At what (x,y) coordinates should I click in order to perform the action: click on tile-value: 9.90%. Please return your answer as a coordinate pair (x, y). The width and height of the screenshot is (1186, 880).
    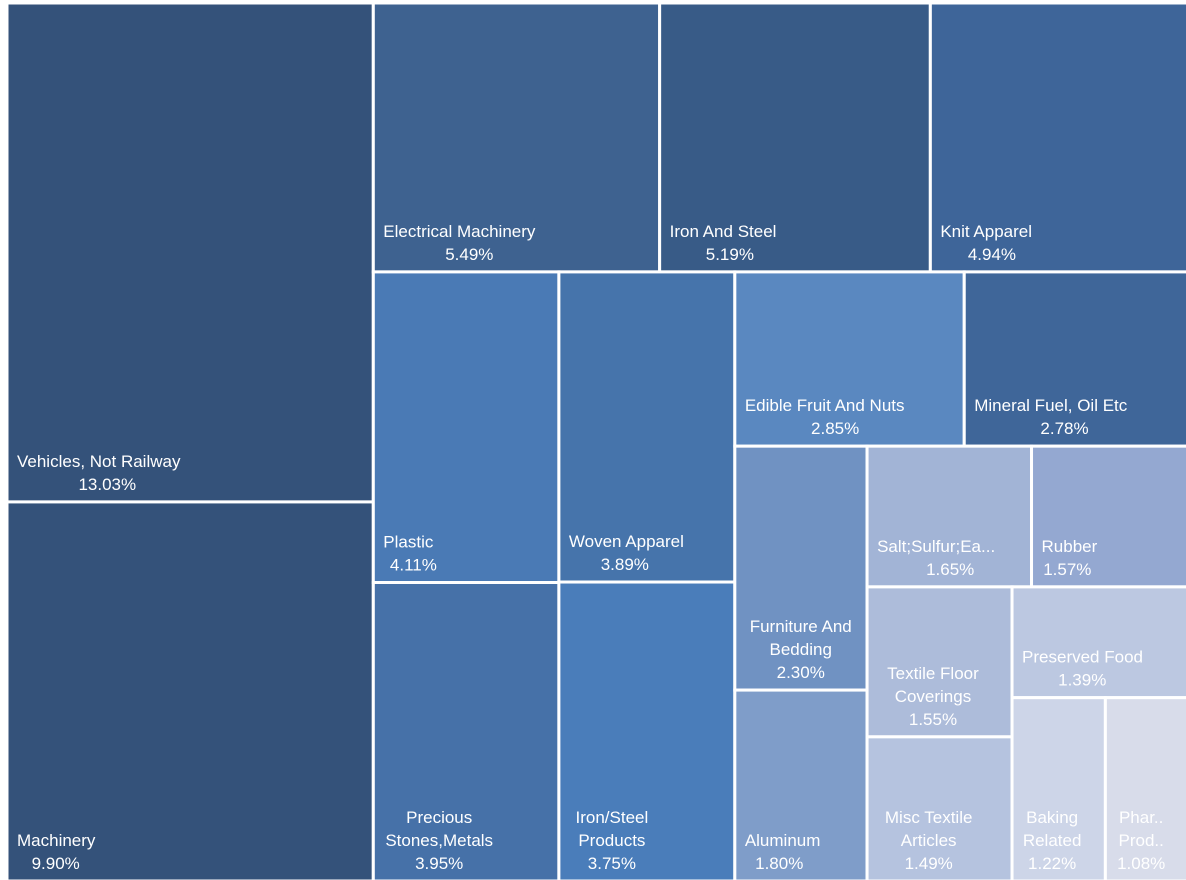
    Looking at the image, I should click on (56, 863).